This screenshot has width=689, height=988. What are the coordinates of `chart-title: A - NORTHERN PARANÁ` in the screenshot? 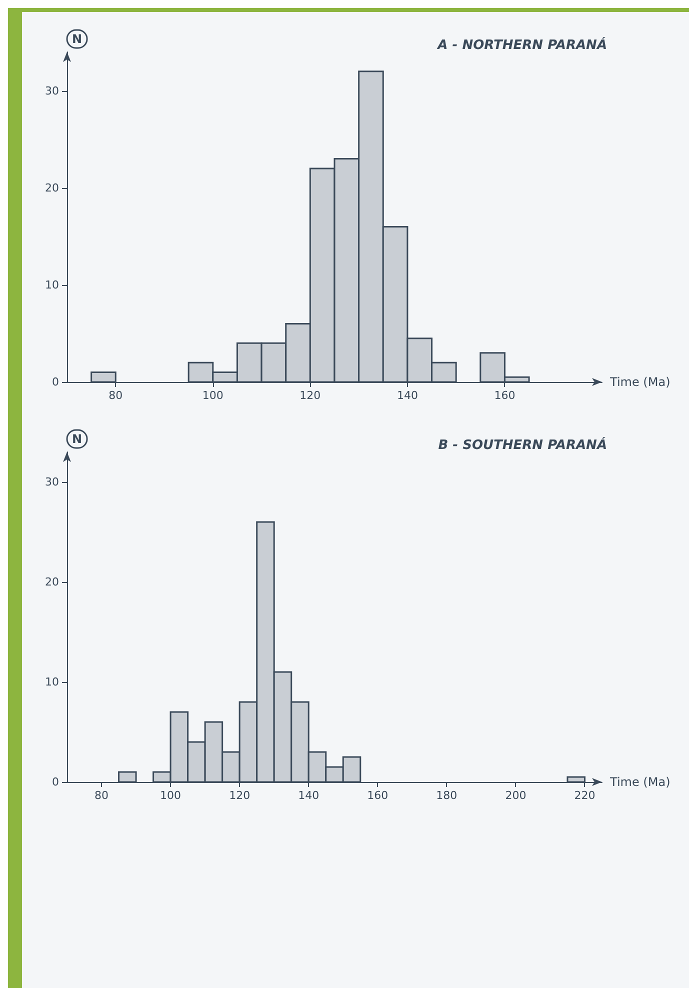 It's located at (522, 44).